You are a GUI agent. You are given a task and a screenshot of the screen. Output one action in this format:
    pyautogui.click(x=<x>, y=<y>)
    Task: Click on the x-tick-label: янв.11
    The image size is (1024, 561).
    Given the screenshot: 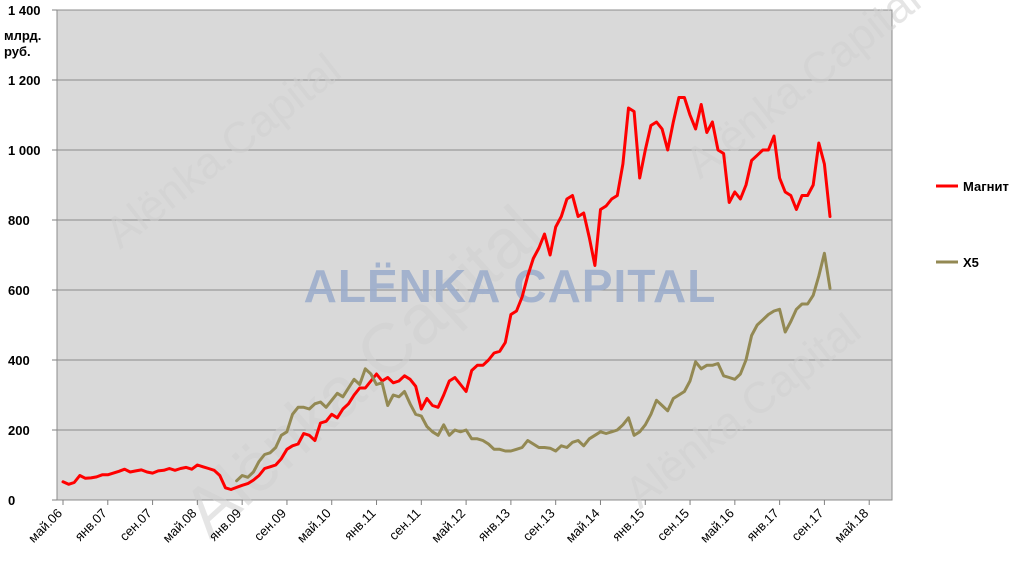 What is the action you would take?
    pyautogui.click(x=360, y=525)
    